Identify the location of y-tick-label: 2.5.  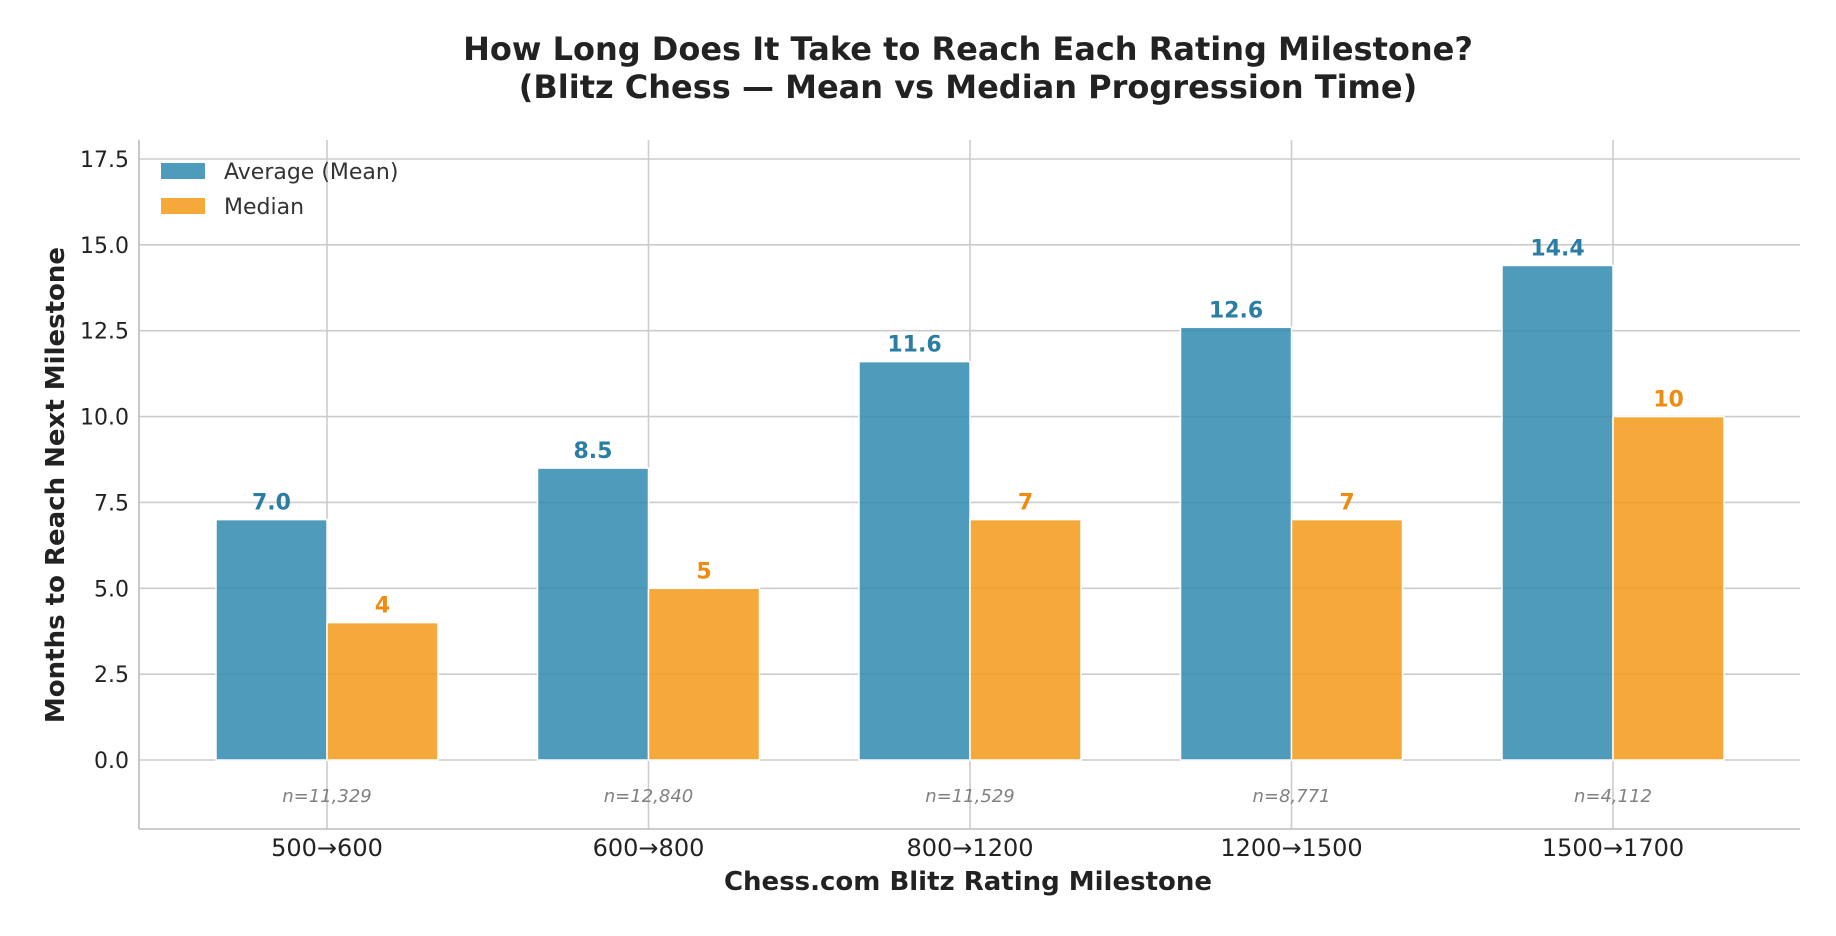
(111, 675).